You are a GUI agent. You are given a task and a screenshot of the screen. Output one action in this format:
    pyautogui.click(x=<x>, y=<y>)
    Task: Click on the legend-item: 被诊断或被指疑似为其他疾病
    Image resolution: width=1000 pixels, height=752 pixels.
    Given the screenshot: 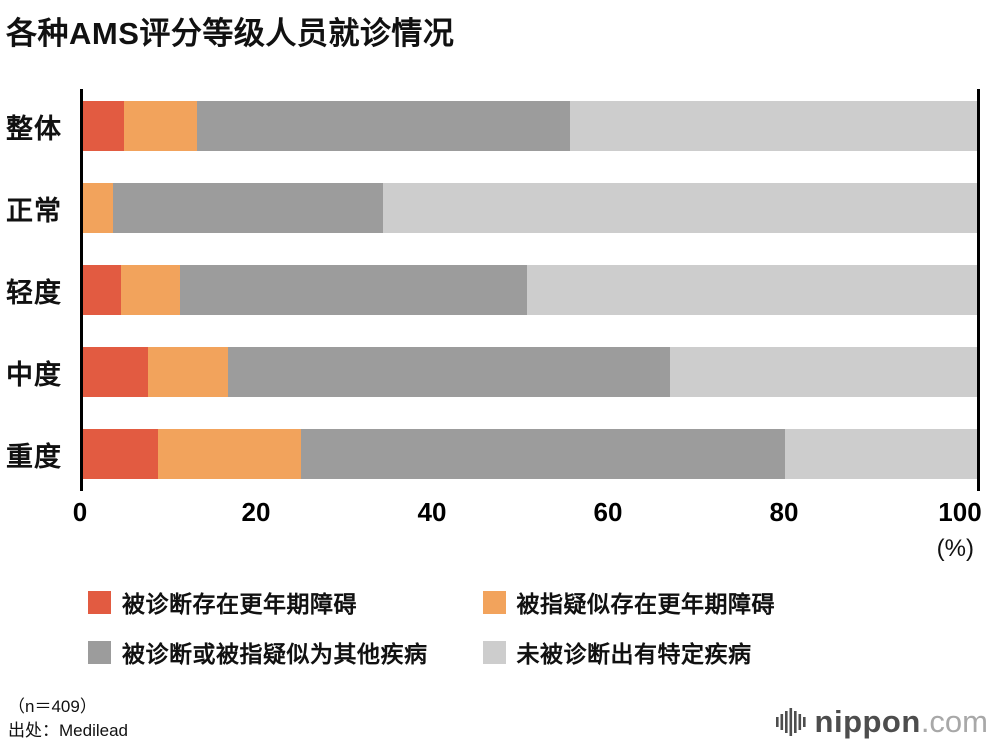 What is the action you would take?
    pyautogui.click(x=258, y=652)
    